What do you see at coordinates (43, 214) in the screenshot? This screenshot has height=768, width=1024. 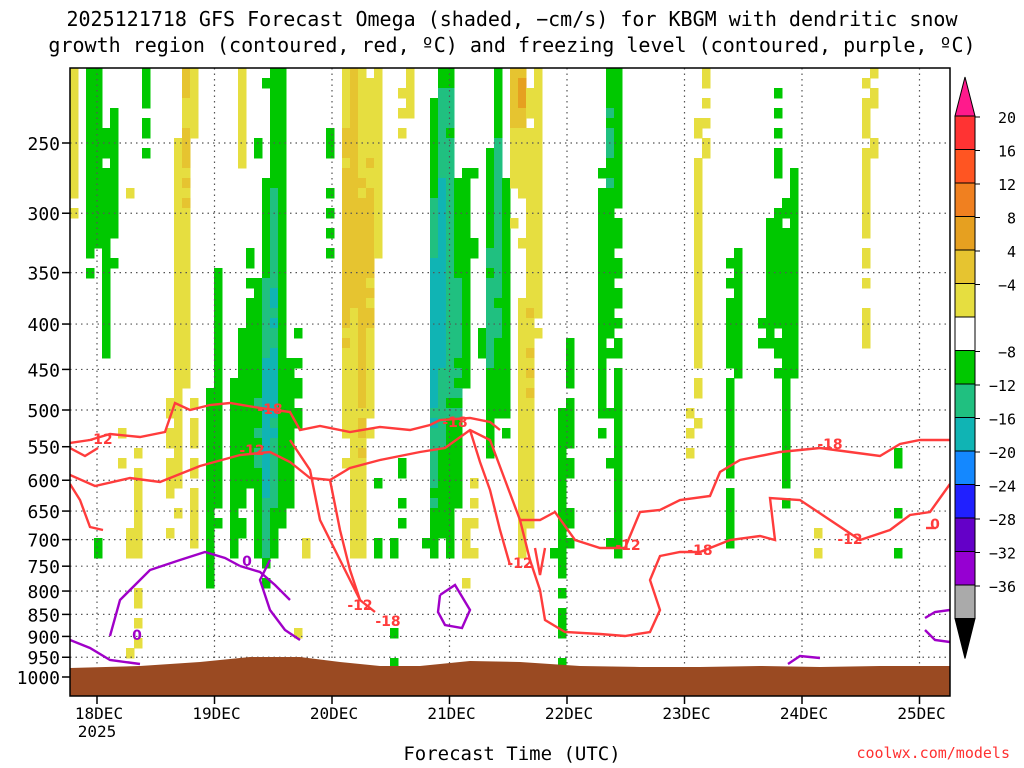 I see `y-tick-label: 300` at bounding box center [43, 214].